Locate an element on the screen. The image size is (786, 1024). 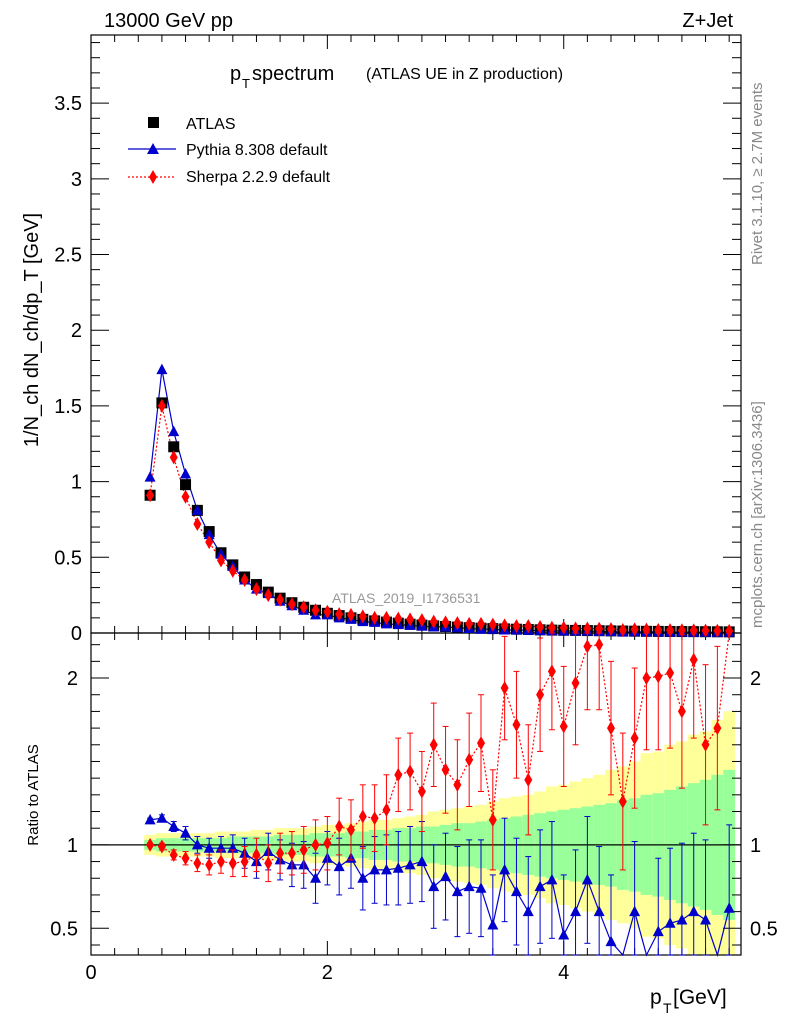
title-rest: spectrum is located at coordinates (293, 74).